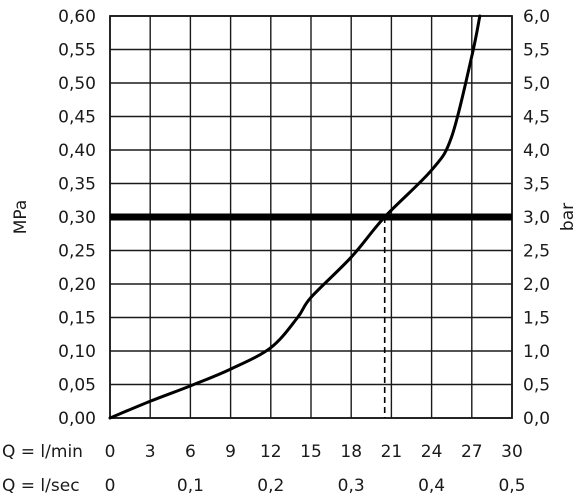 This screenshot has width=584, height=504. Describe the element at coordinates (536, 151) in the screenshot. I see `right-tick-label: 4,0` at that location.